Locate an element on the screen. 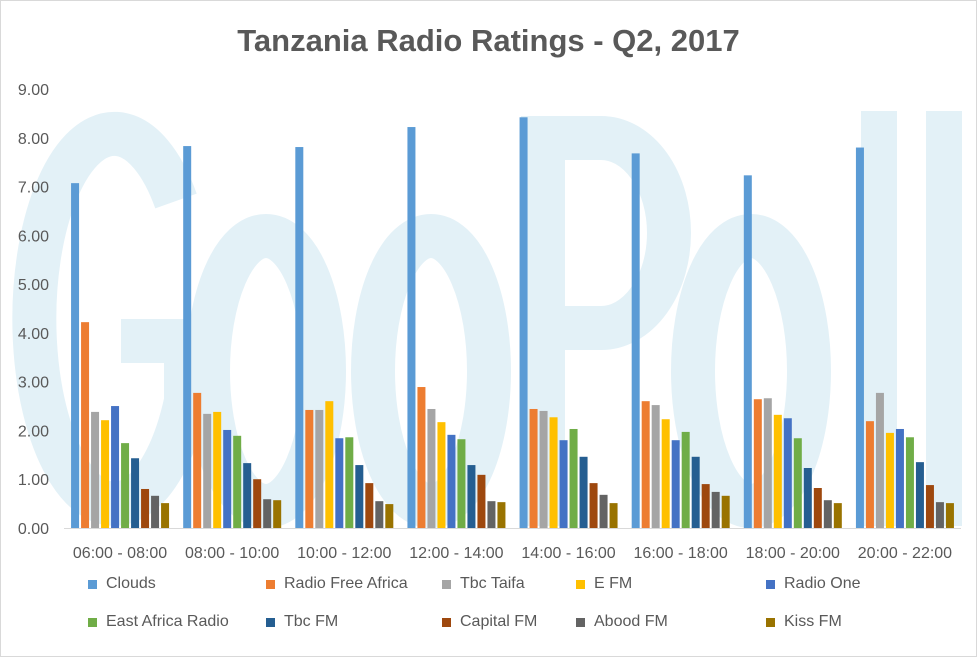 Image resolution: width=977 pixels, height=657 pixels. legend-label: E FM is located at coordinates (613, 583).